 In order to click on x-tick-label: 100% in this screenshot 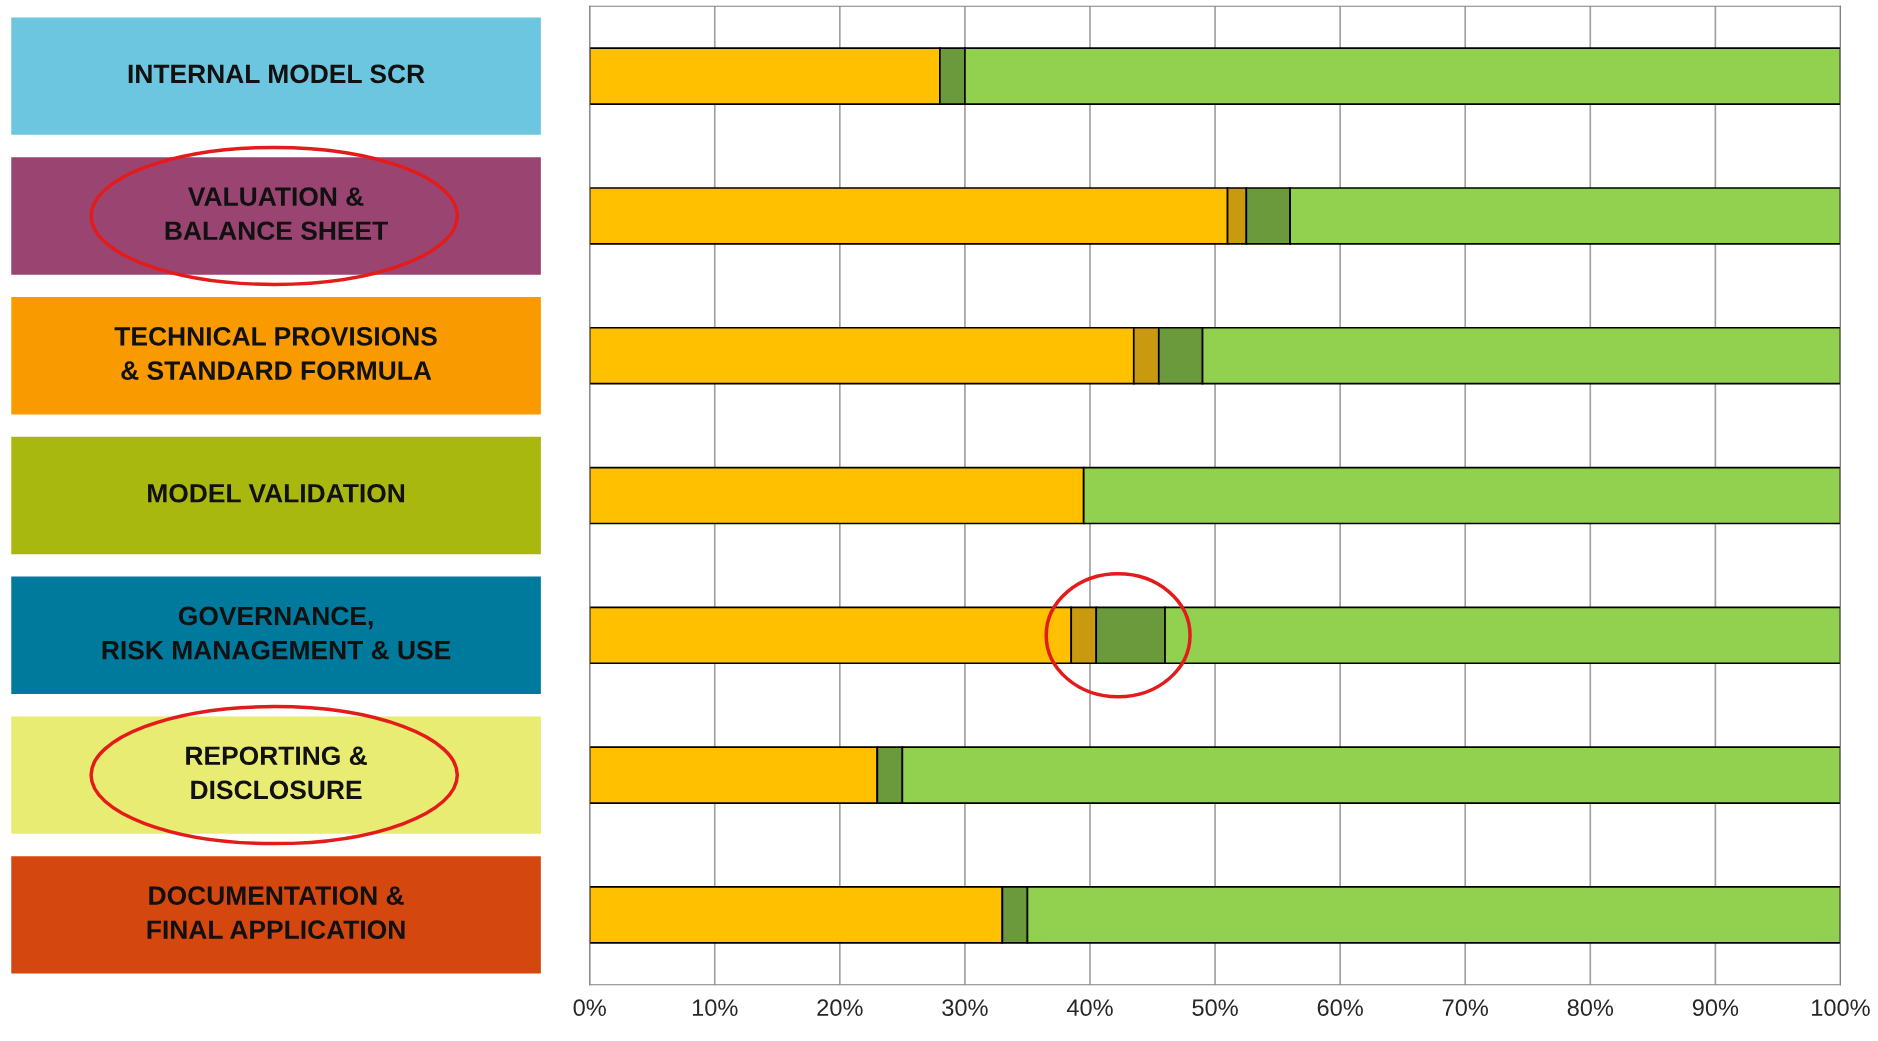, I will do `click(1841, 1008)`.